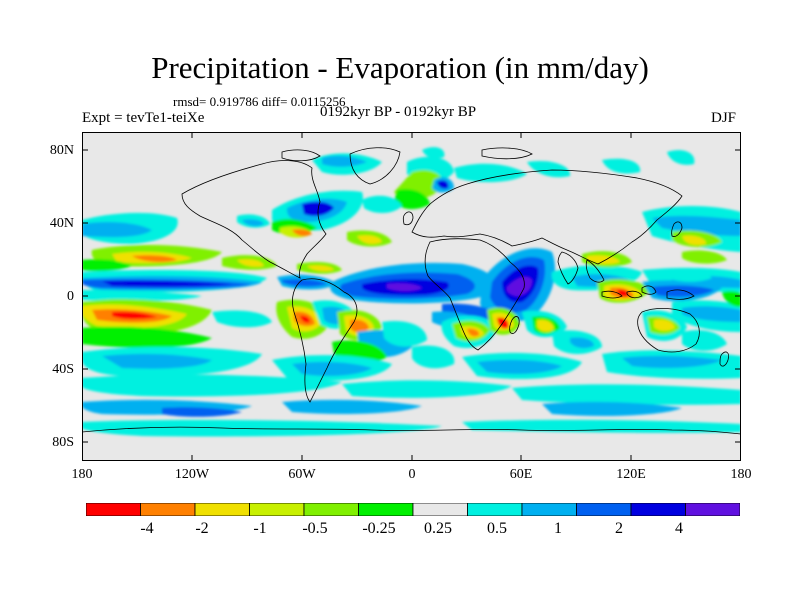 Image resolution: width=800 pixels, height=600 pixels. Describe the element at coordinates (438, 528) in the screenshot. I see `colorbar-label: 0.25` at that location.